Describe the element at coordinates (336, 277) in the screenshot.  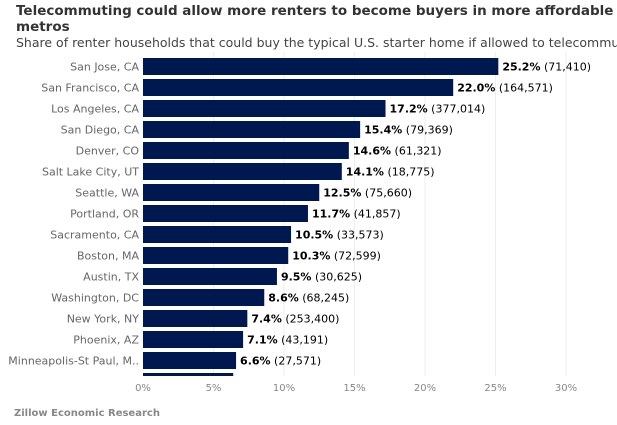
I see `data-label-count: (30,625)` at that location.